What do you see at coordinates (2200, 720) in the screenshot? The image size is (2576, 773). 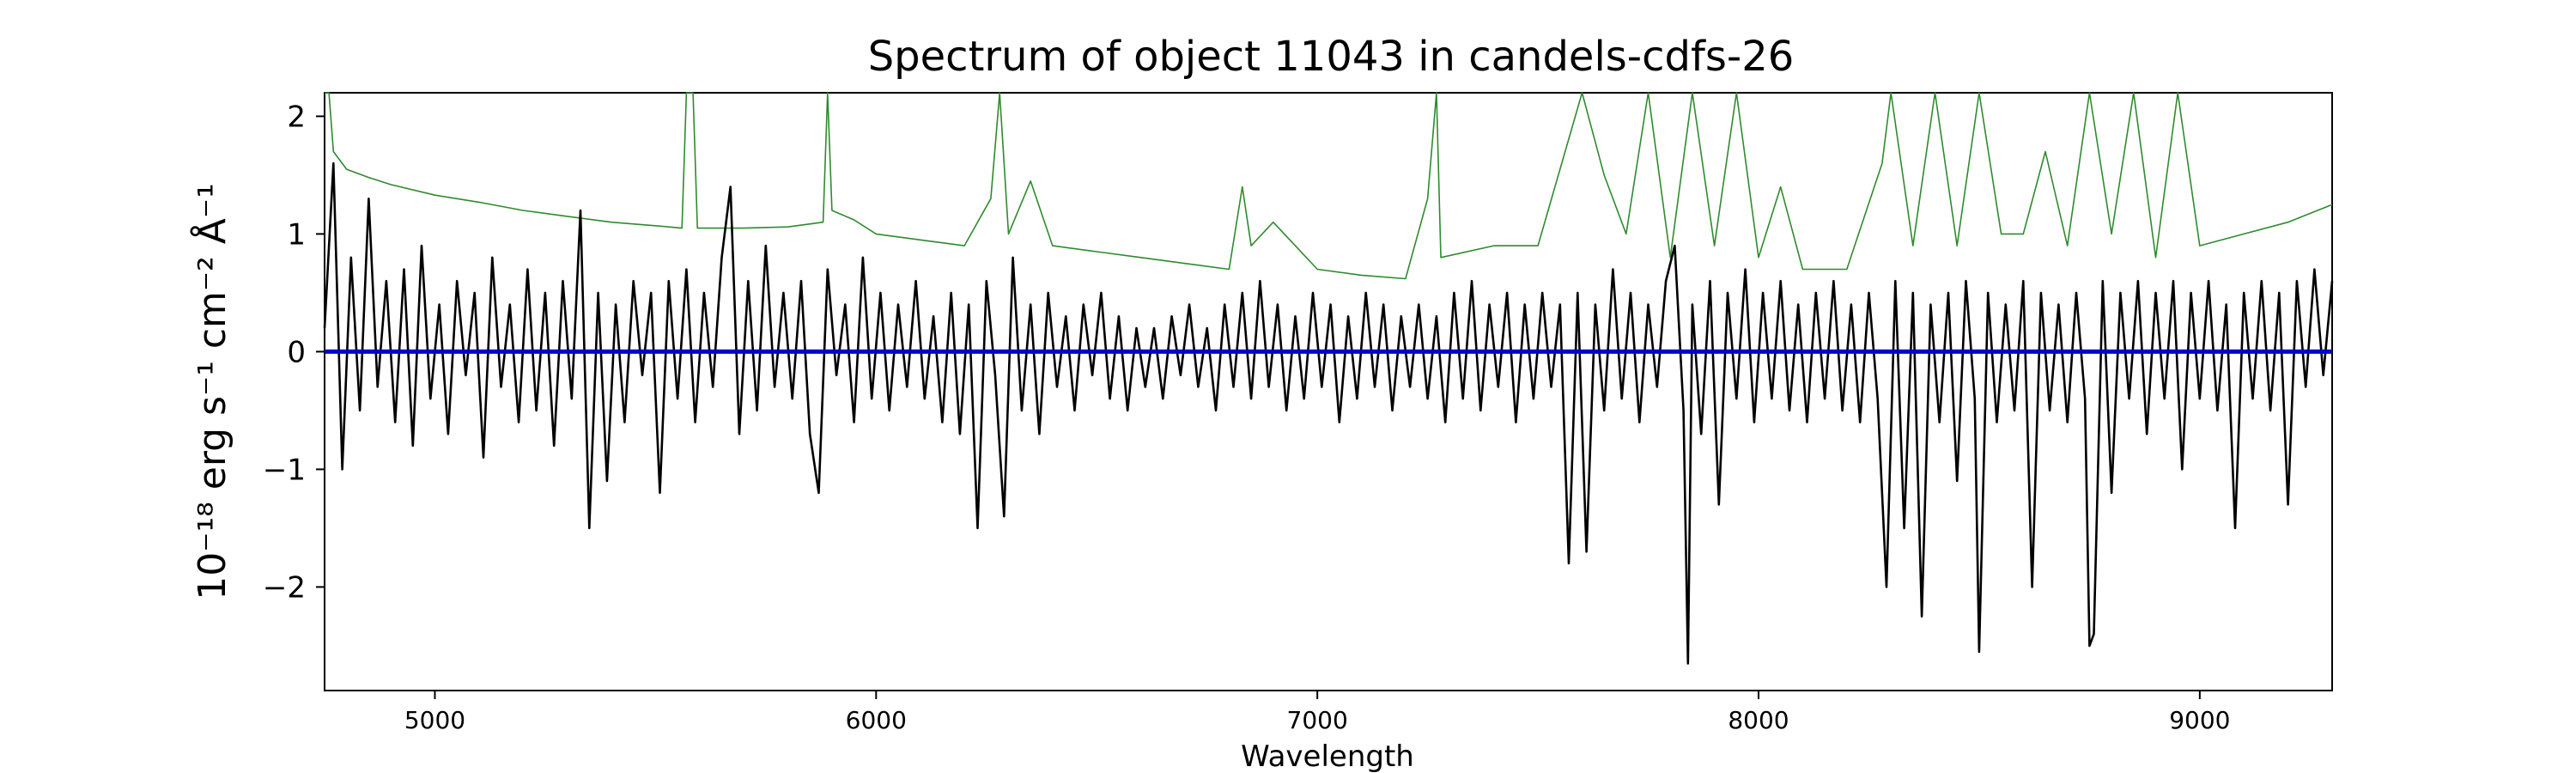 I see `x-tick-label: 9000` at bounding box center [2200, 720].